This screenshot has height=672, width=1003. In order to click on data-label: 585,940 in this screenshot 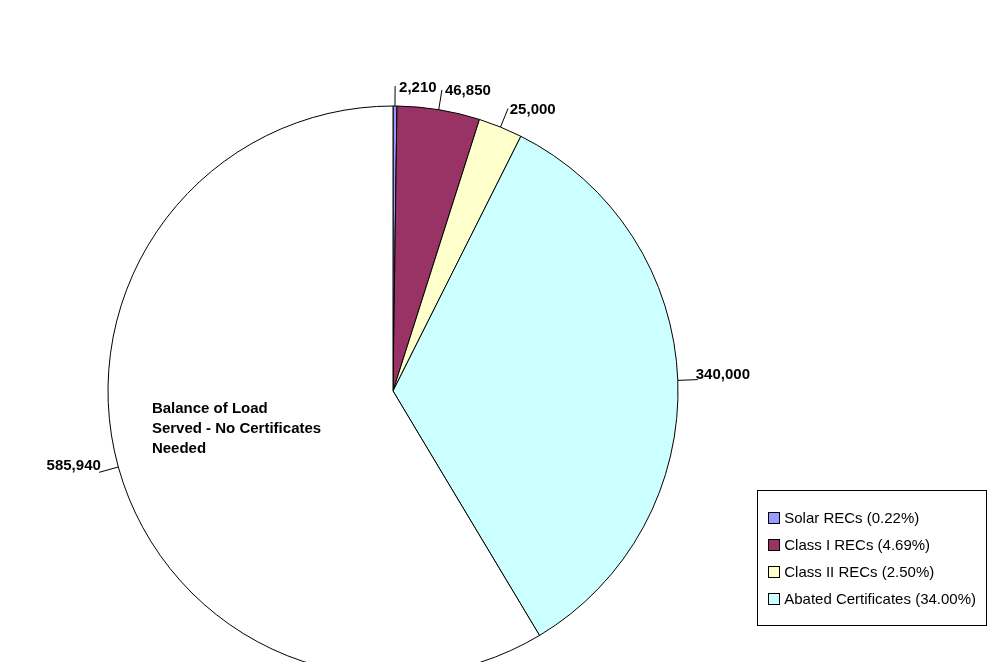, I will do `click(73, 465)`.